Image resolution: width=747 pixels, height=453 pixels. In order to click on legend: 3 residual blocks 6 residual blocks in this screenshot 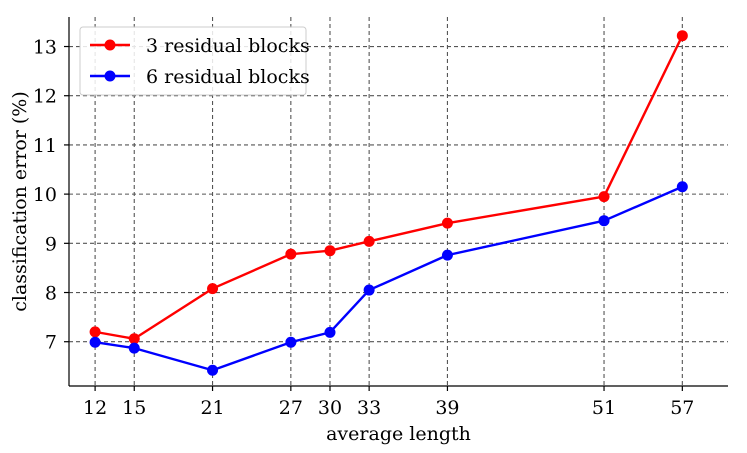, I will do `click(194, 61)`.